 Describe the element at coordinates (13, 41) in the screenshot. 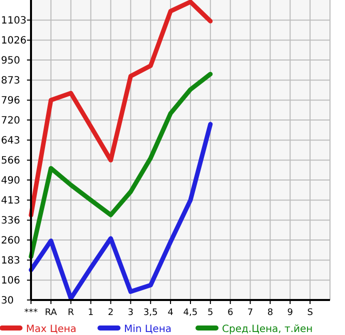

I see `y-tick-label: 1026` at that location.